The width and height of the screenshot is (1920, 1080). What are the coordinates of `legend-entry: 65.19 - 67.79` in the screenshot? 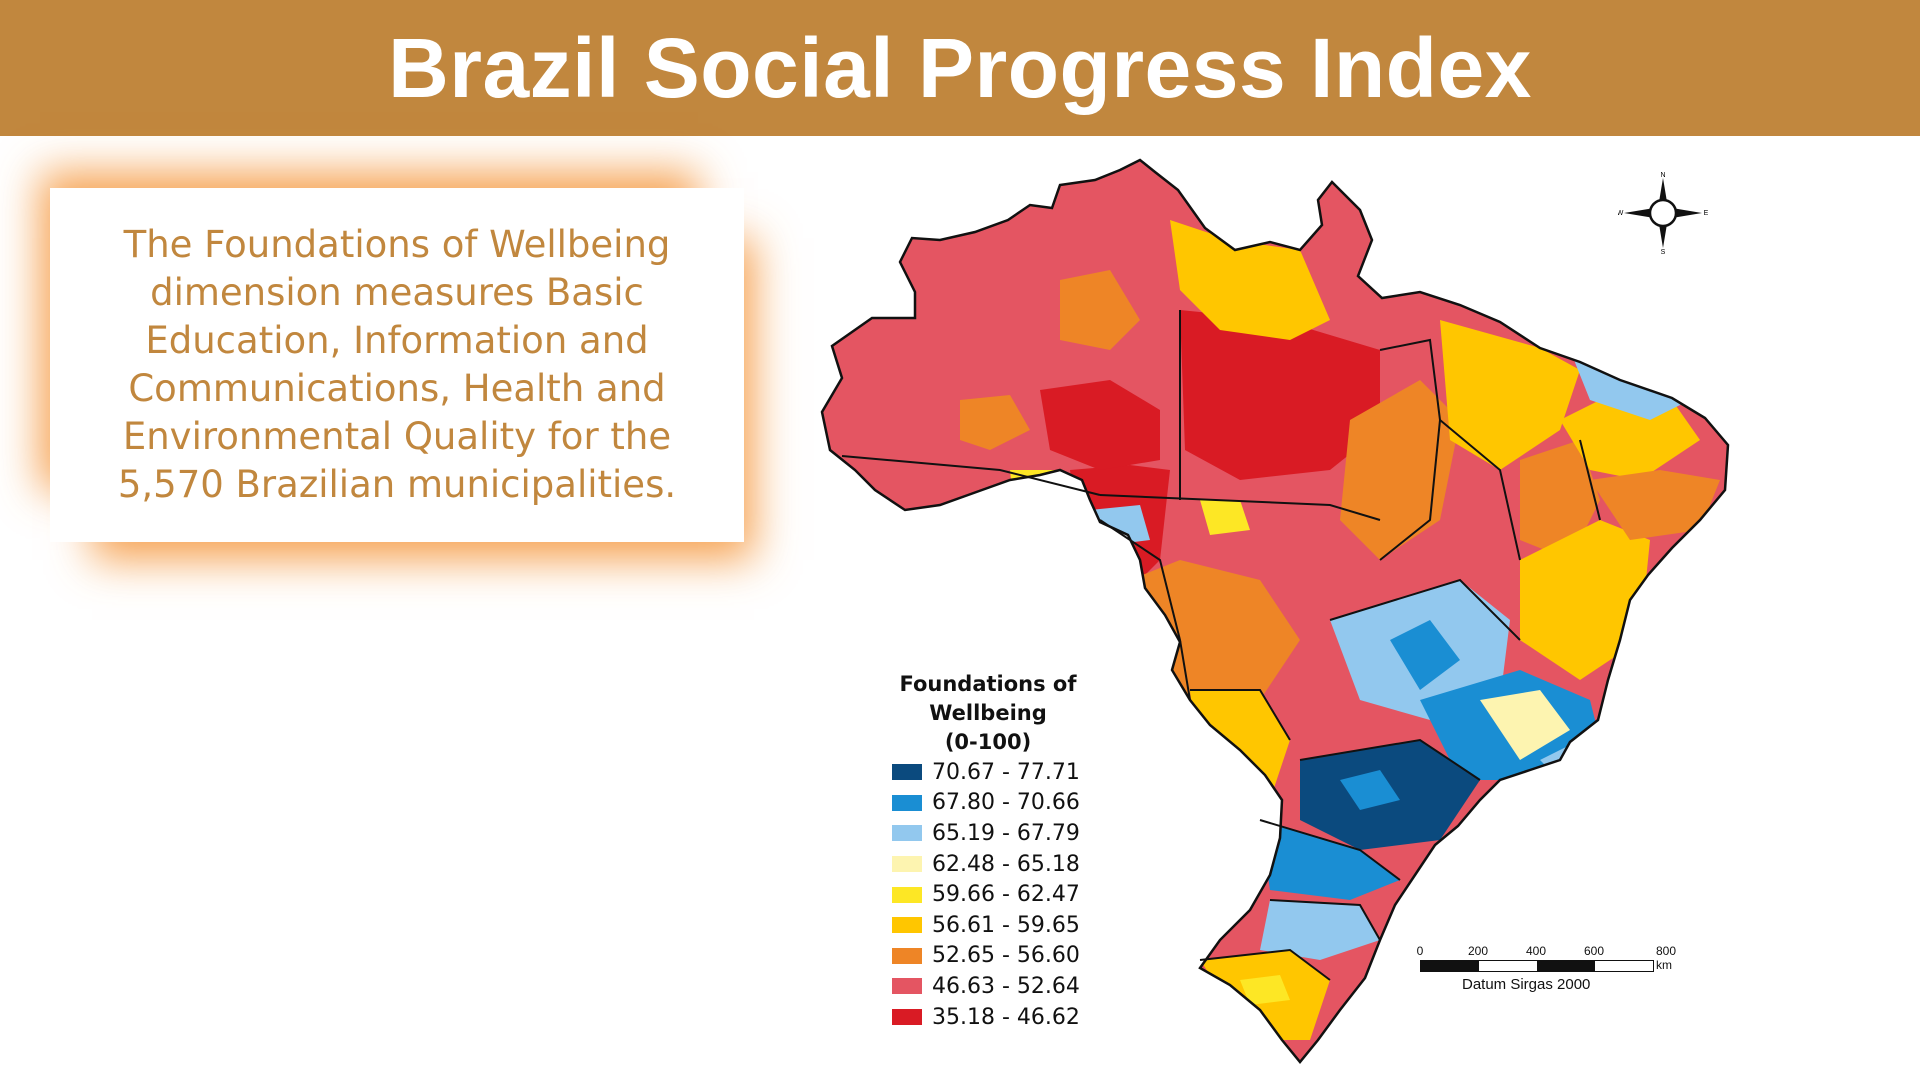 It's located at (998, 833).